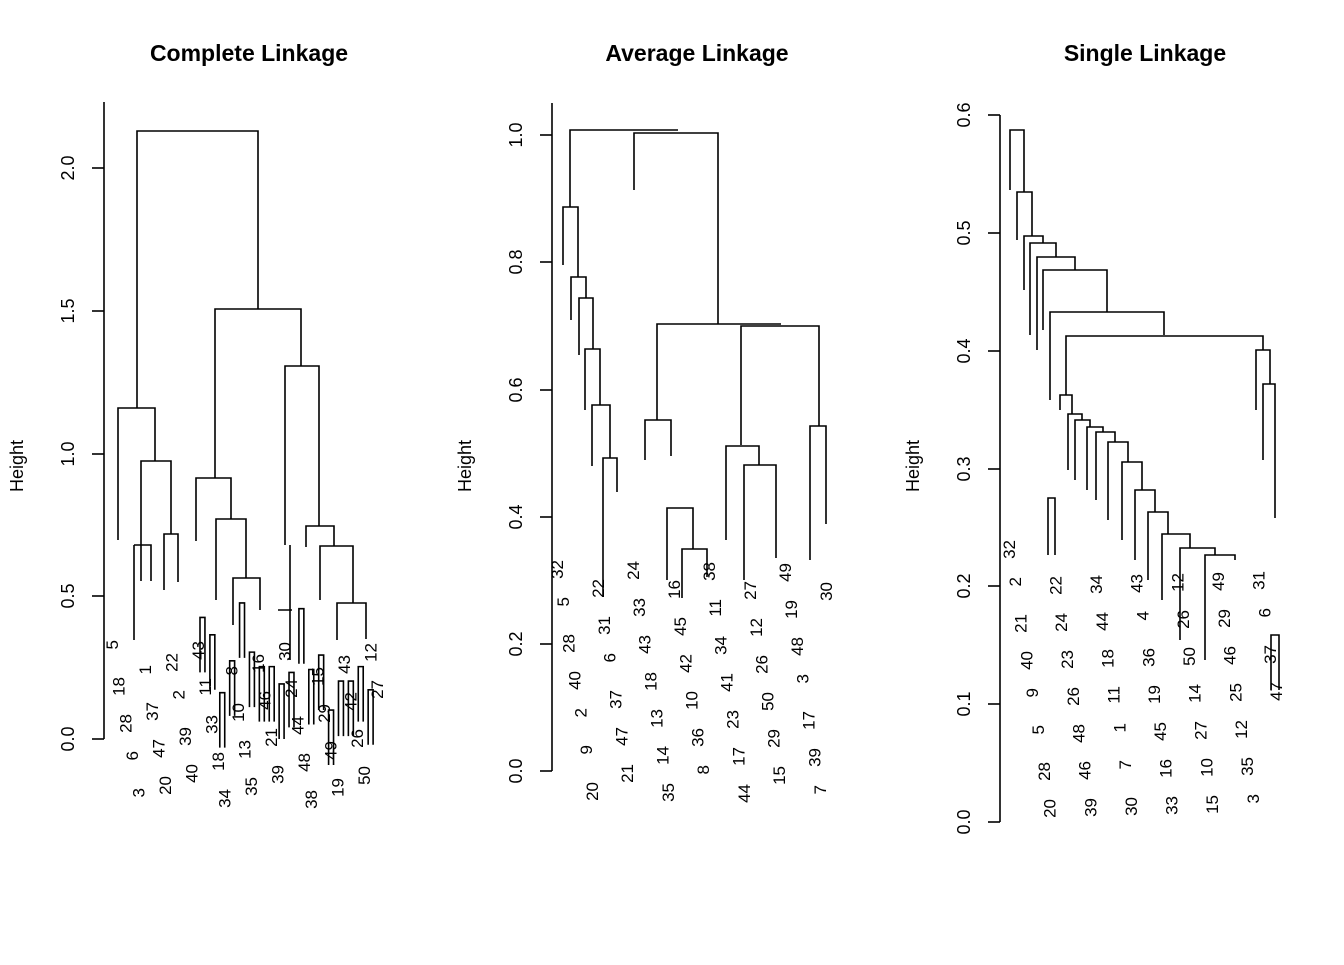 Image resolution: width=1344 pixels, height=965 pixels. What do you see at coordinates (820, 789) in the screenshot?
I see `leaf-label: 7` at bounding box center [820, 789].